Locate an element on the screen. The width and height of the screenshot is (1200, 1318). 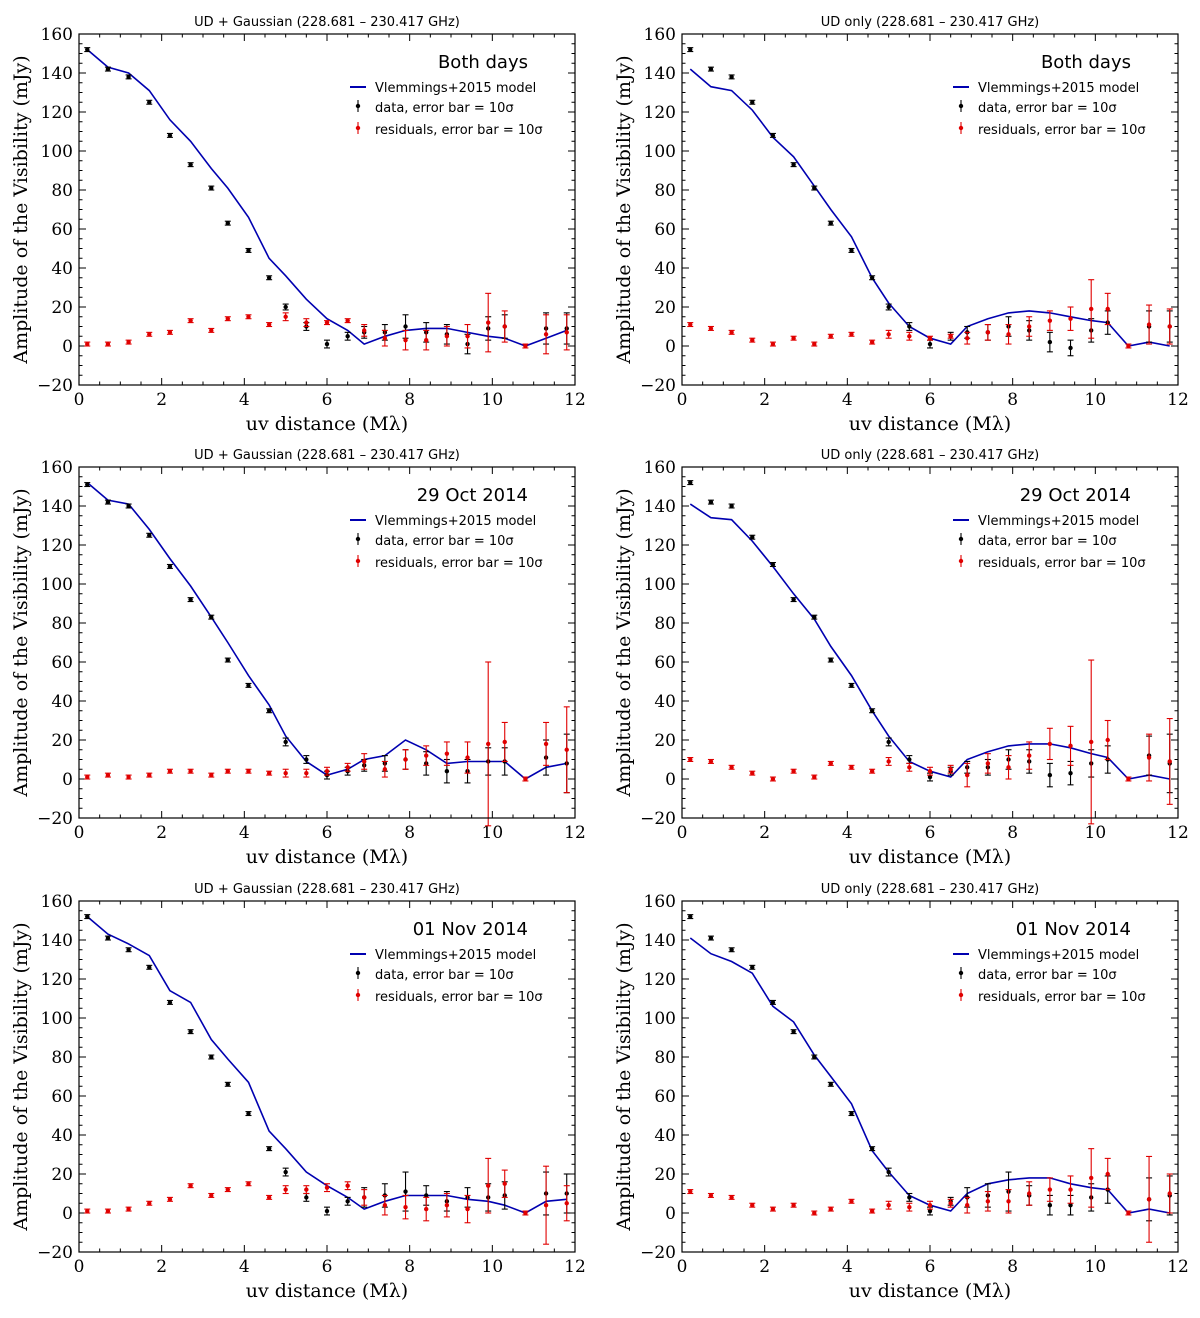
epoch-label: 29 Oct 2014 is located at coordinates (1075, 495).